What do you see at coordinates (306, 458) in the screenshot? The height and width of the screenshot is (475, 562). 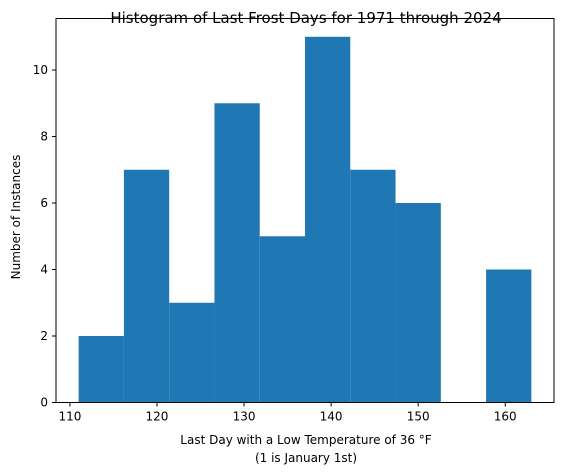 I see `x-axis-label-line2: (1 is January 1st)` at bounding box center [306, 458].